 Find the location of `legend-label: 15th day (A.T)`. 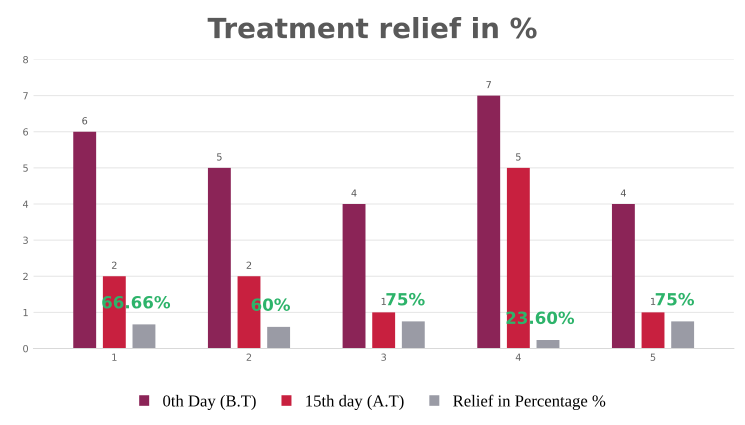

legend-label: 15th day (A.T) is located at coordinates (355, 402).